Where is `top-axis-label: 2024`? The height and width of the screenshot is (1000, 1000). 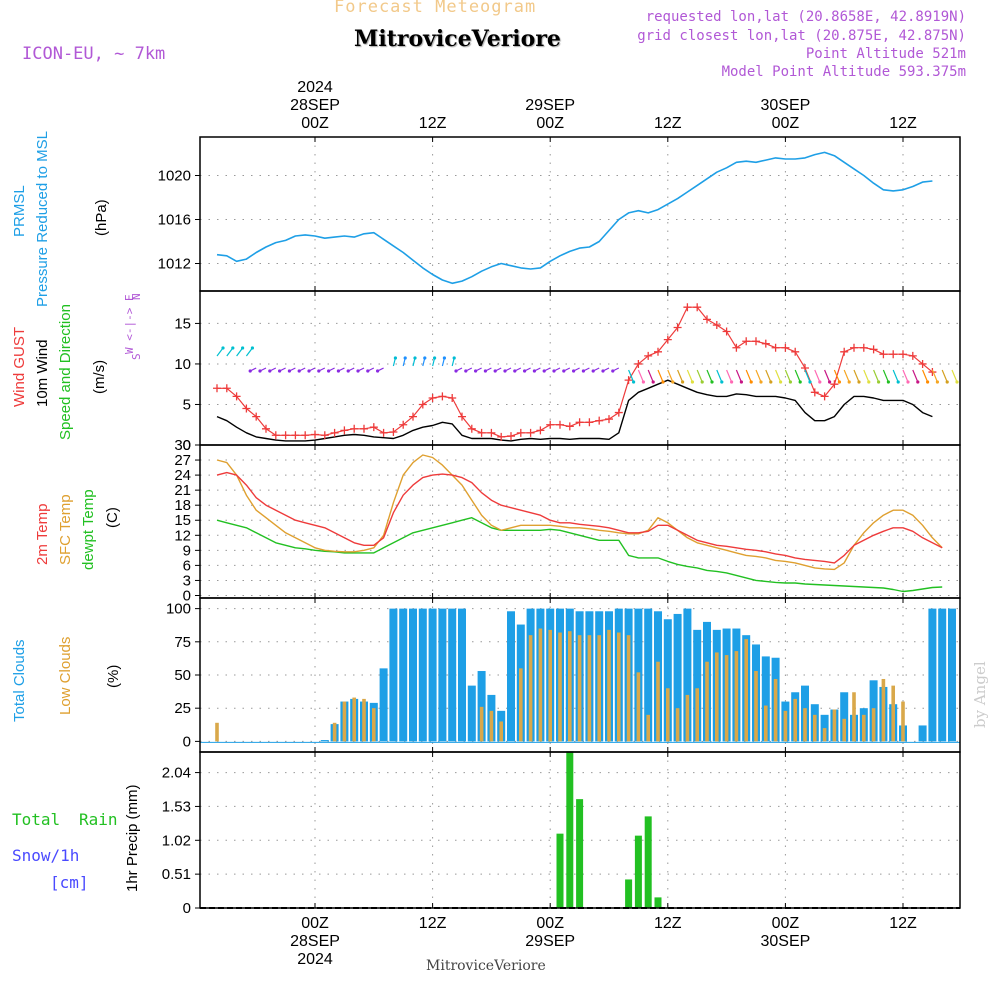
top-axis-label: 2024 is located at coordinates (315, 87).